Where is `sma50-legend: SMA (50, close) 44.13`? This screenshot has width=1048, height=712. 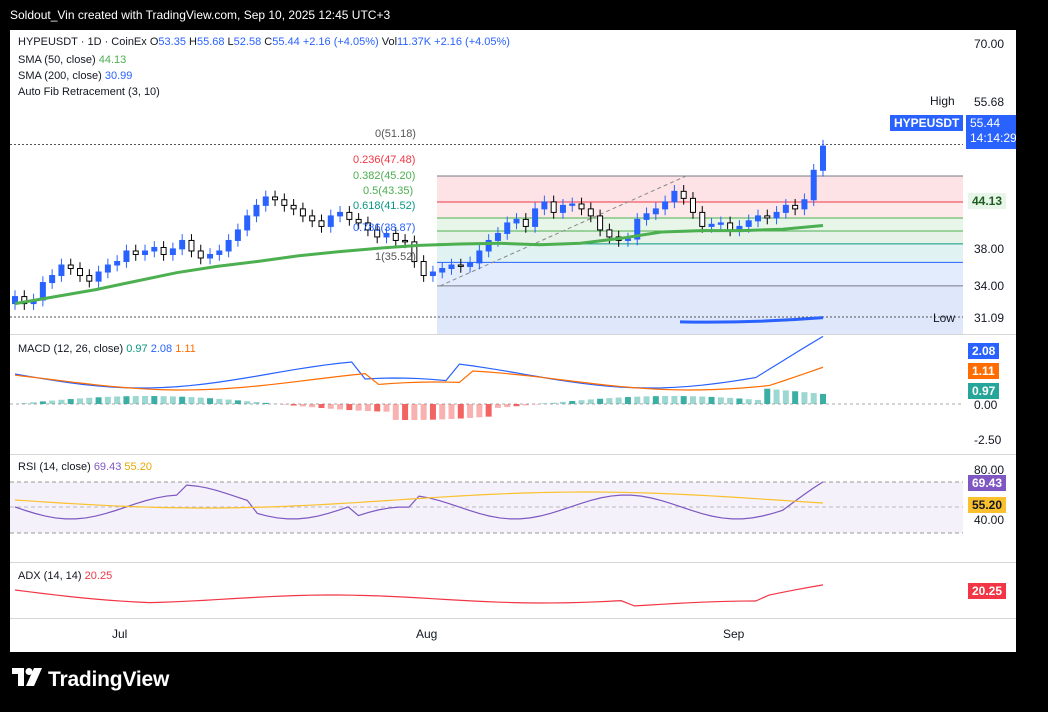
sma50-legend: SMA (50, close) 44.13 is located at coordinates (72, 60).